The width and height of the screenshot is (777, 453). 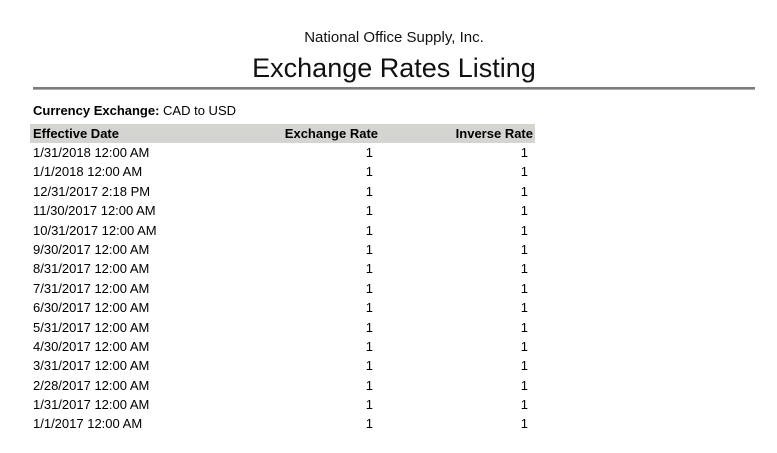 I want to click on table-row: 7/31/2017 12:00 AM 1 1, so click(x=282, y=288).